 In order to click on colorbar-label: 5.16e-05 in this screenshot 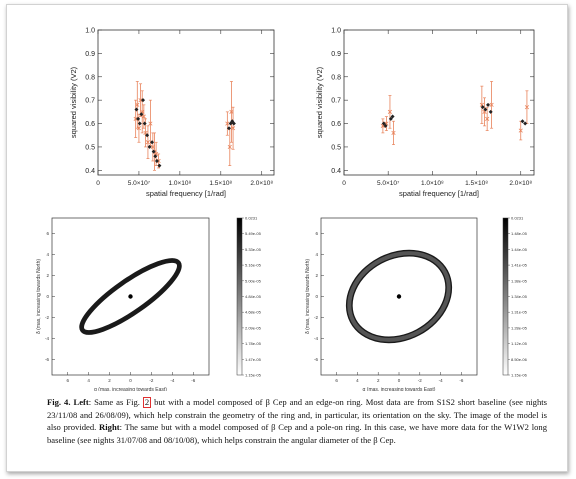, I will do `click(253, 265)`.